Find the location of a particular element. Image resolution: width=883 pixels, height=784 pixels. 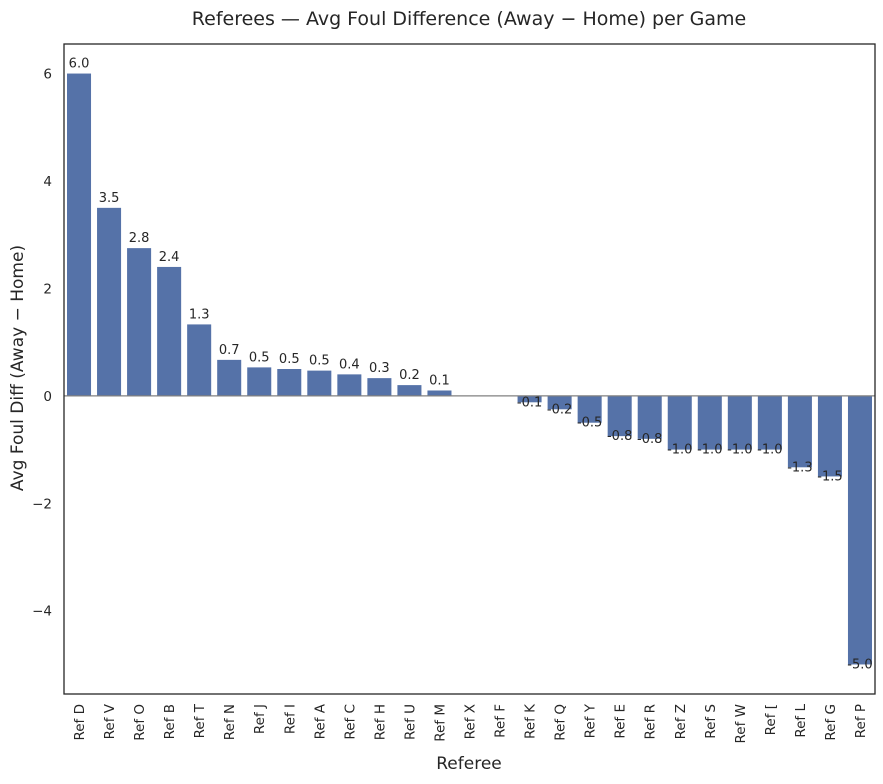

x-tick-label: Ref B is located at coordinates (170, 721).